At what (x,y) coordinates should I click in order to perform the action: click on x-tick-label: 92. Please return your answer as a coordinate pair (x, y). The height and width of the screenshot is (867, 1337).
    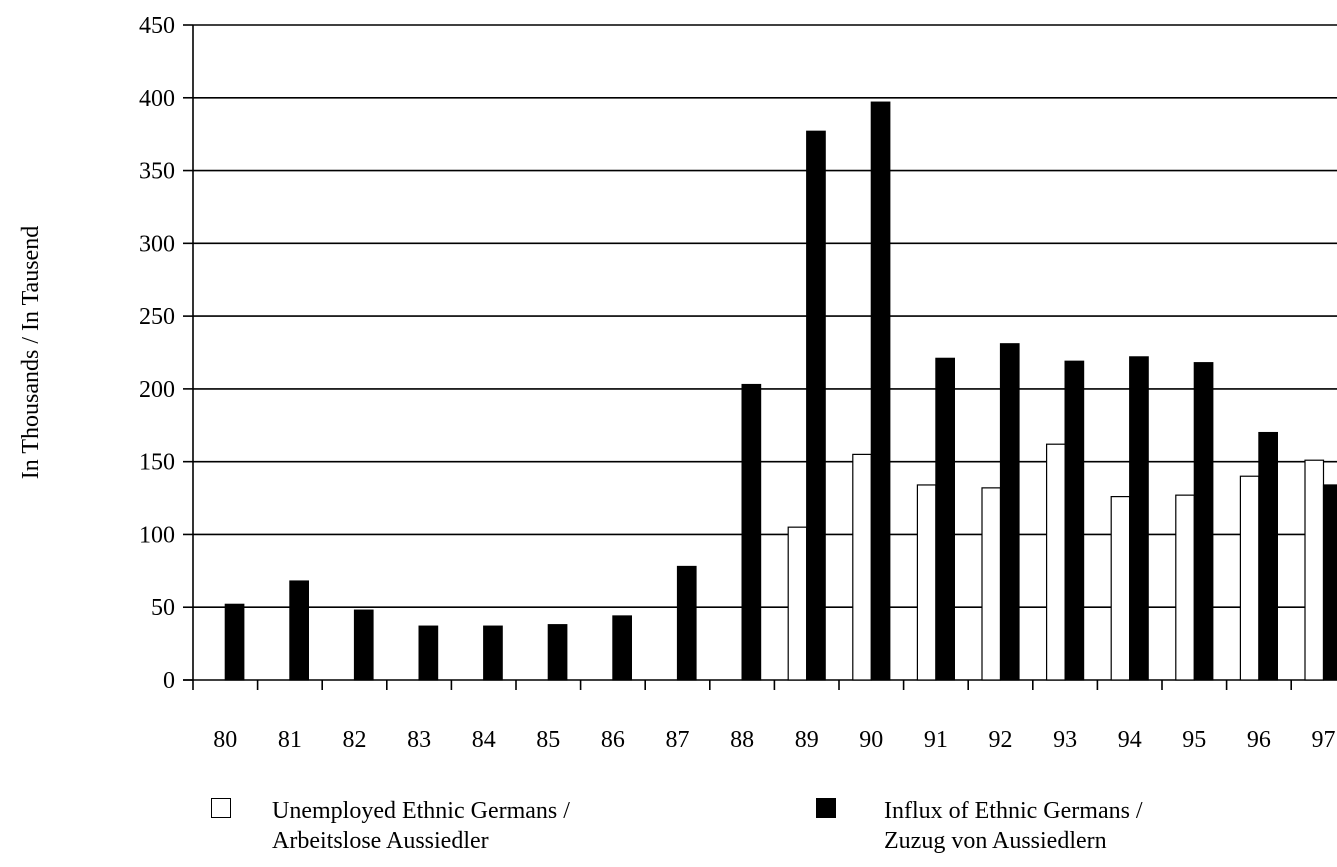
    Looking at the image, I should click on (1001, 740).